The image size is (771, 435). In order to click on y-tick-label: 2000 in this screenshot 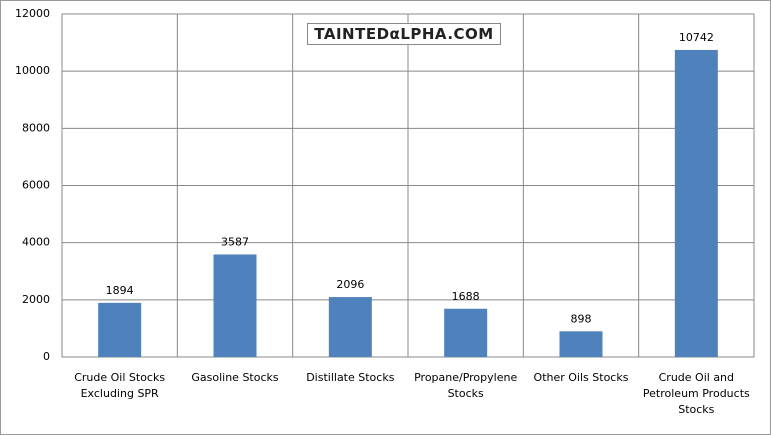, I will do `click(36, 299)`.